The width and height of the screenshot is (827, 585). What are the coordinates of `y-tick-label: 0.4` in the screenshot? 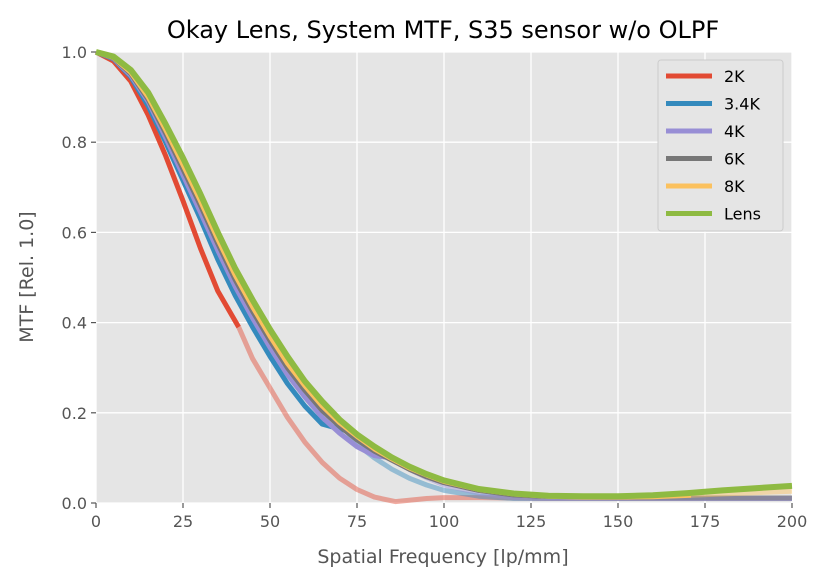 It's located at (74, 323).